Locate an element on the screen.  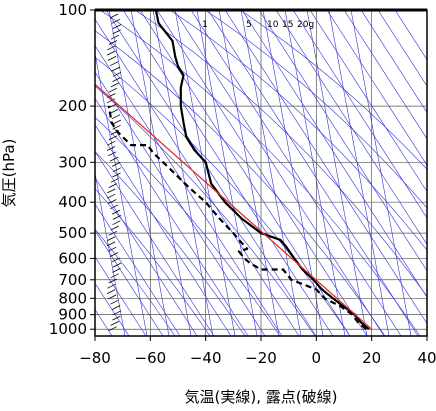
y-tick-label: 800 is located at coordinates (72, 298).